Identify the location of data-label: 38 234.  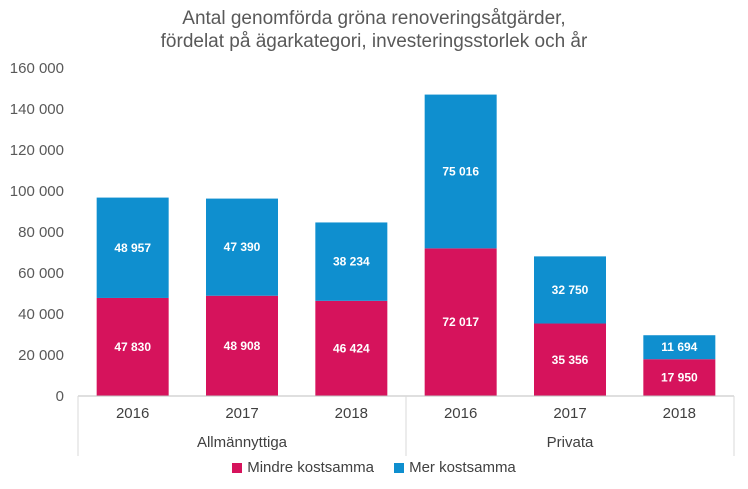
(351, 262).